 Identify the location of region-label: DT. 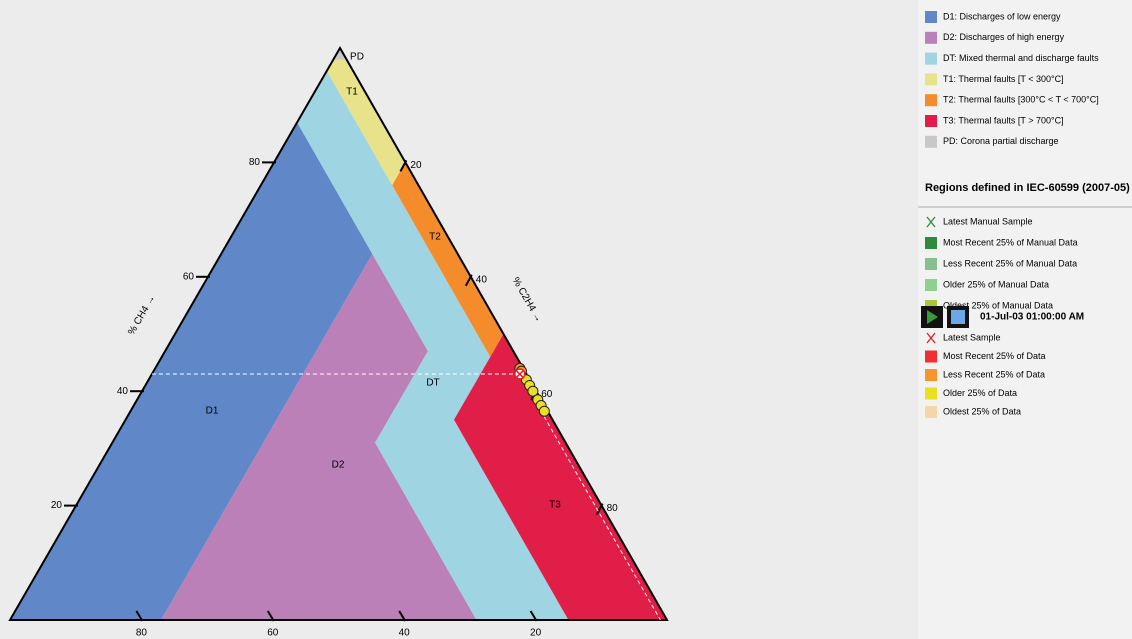
(432, 383).